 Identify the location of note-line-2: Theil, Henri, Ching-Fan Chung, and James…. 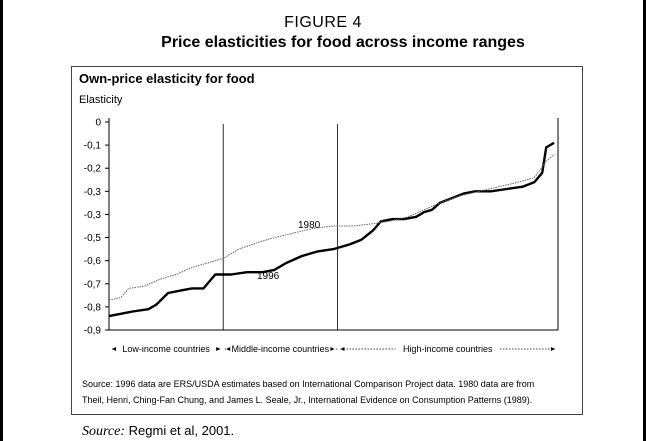
(307, 400).